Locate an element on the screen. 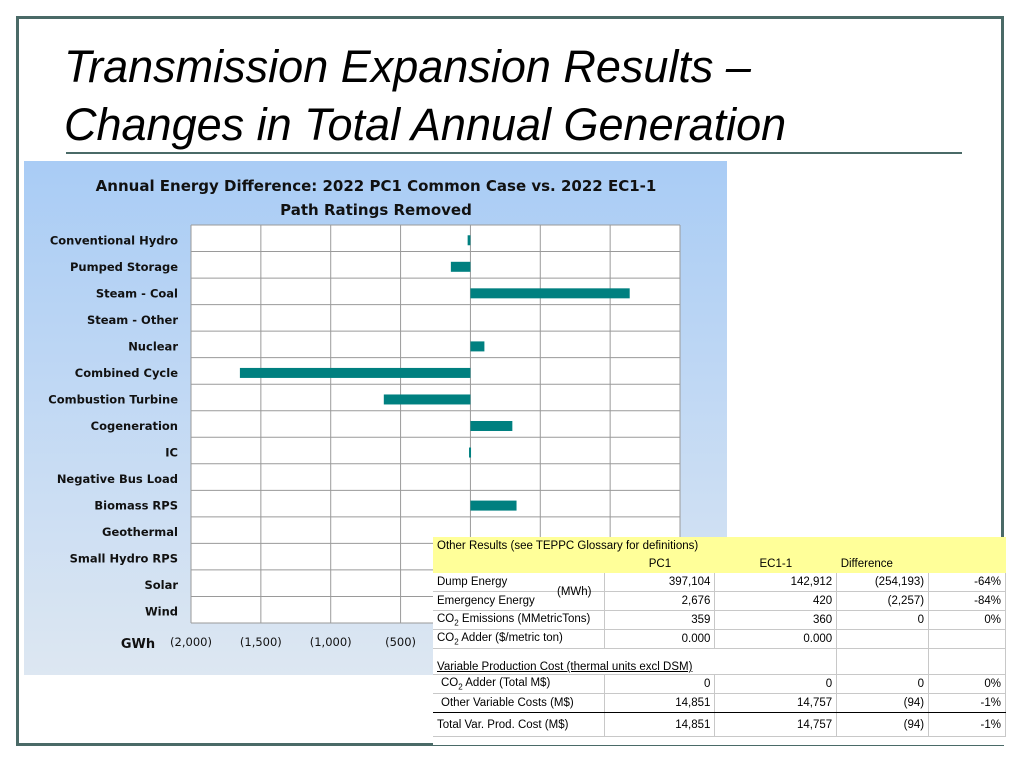 This screenshot has width=1024, height=768. slide-title-line2: Changes in Total Annual Generation is located at coordinates (425, 124).